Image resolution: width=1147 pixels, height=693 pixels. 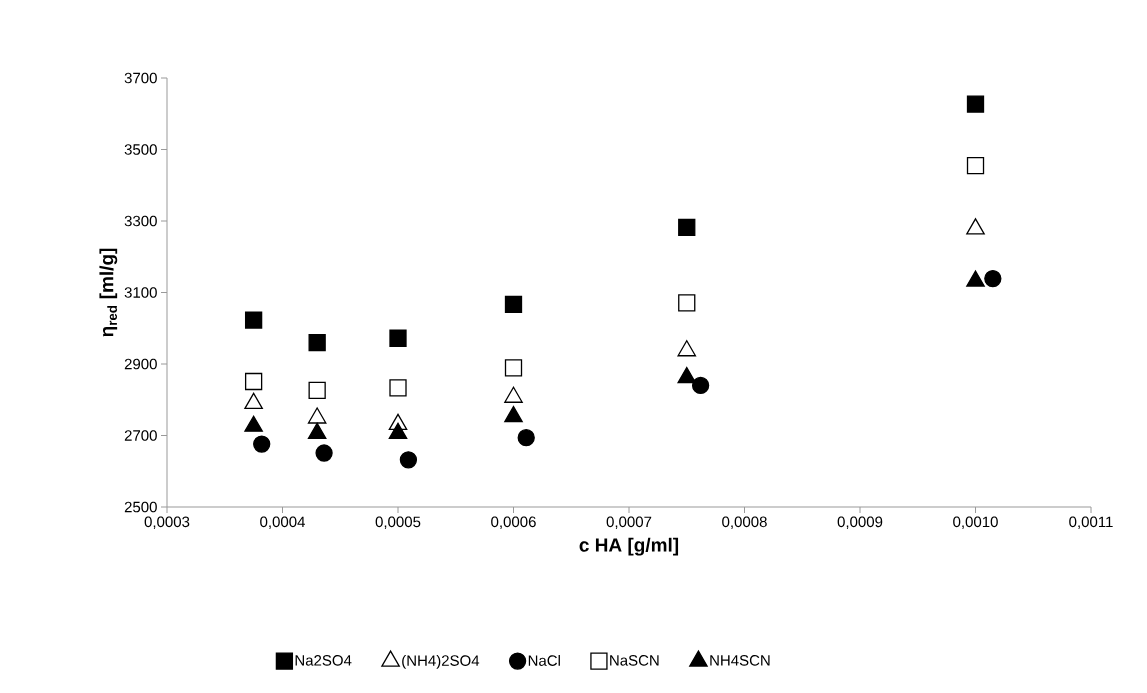 What do you see at coordinates (282, 522) in the screenshot?
I see `x-tick-label: 0,0004` at bounding box center [282, 522].